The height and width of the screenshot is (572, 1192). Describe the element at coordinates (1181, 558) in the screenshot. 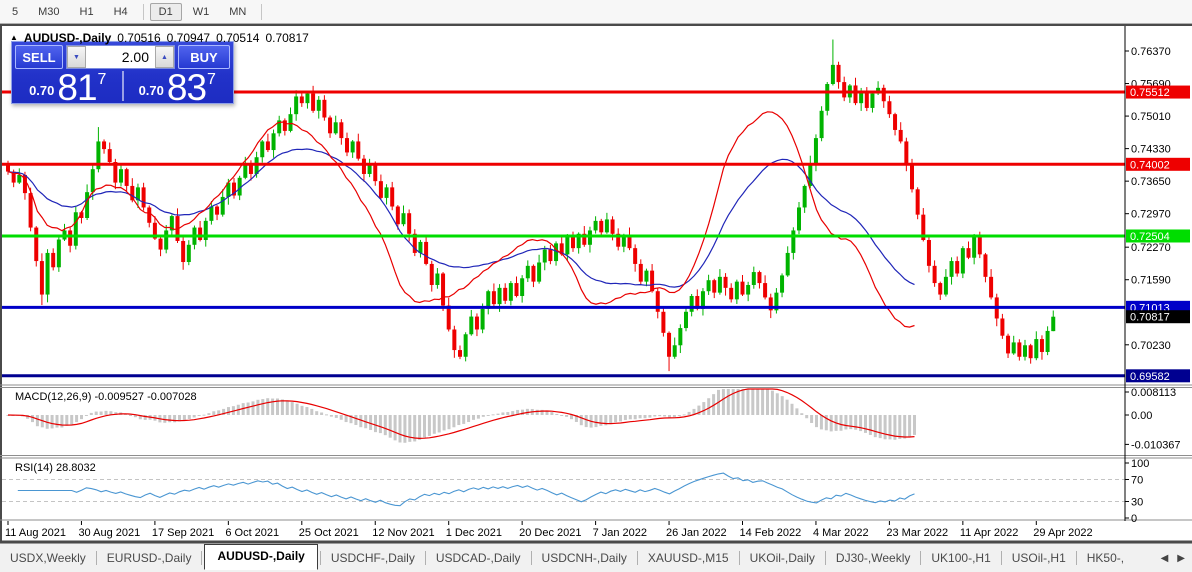

I see `tabs-scroll-right-icon: ▶` at that location.